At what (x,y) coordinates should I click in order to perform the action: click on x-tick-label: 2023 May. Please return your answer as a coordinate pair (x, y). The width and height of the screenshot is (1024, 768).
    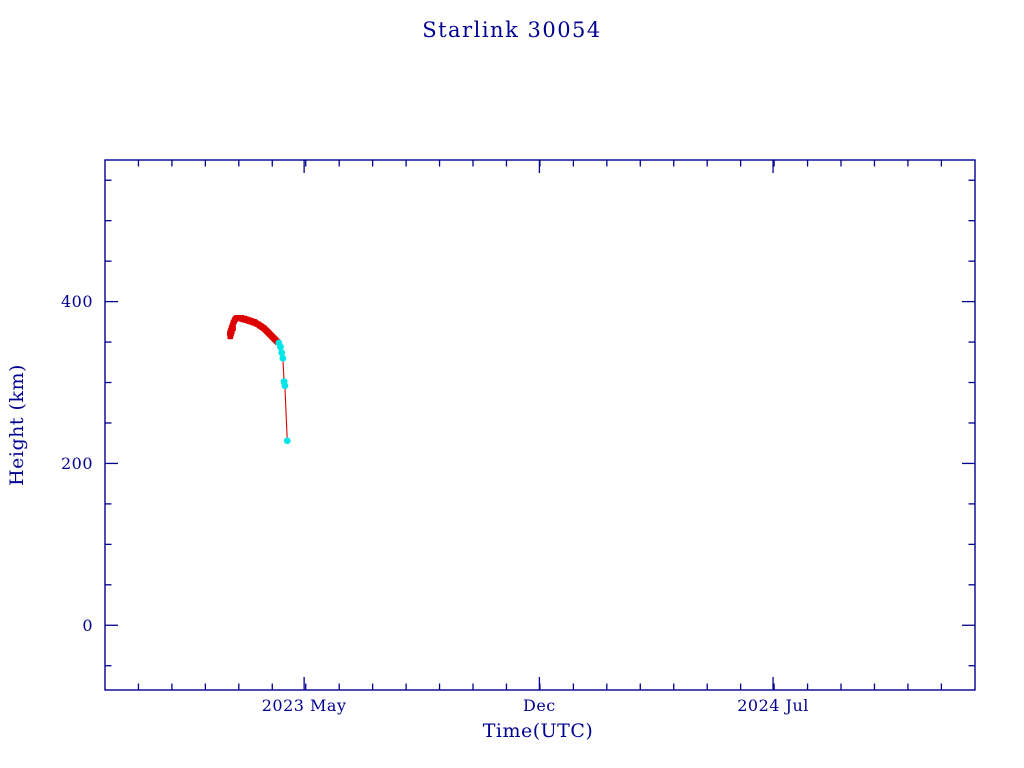
    Looking at the image, I should click on (304, 705).